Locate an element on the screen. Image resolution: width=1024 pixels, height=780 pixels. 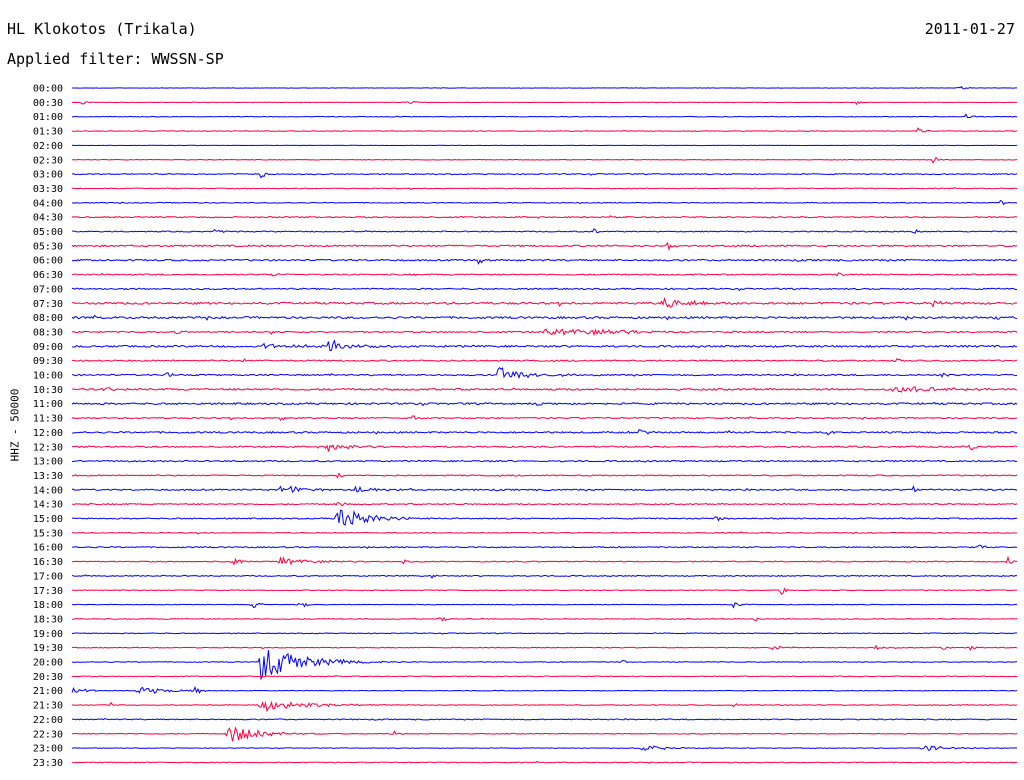
trace-2000 is located at coordinates (544, 665).